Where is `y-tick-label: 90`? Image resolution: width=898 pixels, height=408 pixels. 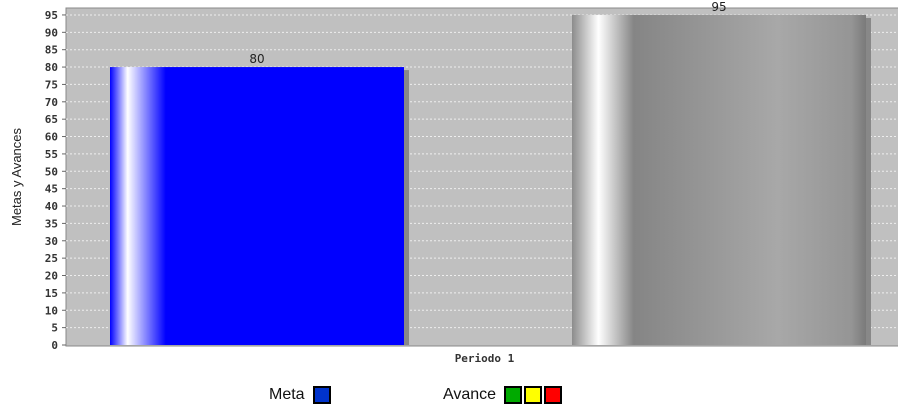
y-tick-label: 90 is located at coordinates (51, 32).